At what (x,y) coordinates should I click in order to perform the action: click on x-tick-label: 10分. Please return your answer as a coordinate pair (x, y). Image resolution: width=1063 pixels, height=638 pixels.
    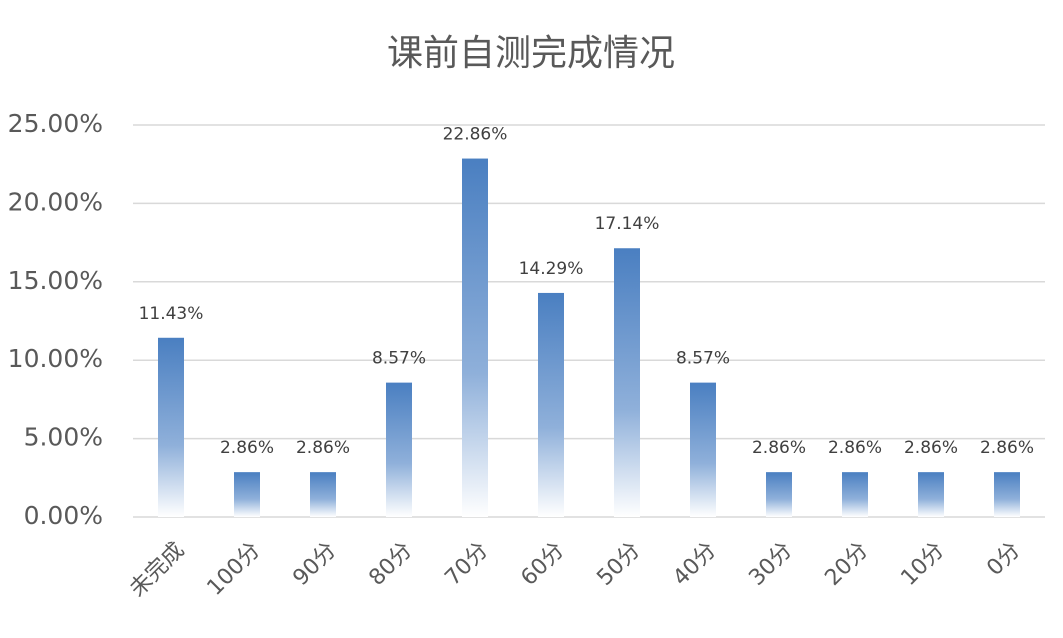
    Looking at the image, I should click on (922, 564).